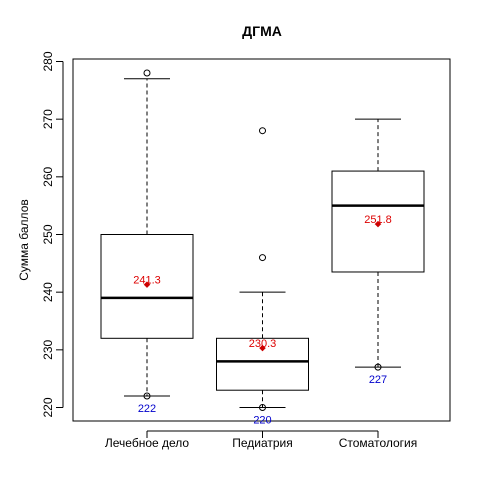  What do you see at coordinates (48, 407) in the screenshot?
I see `y-tick-label: 220` at bounding box center [48, 407].